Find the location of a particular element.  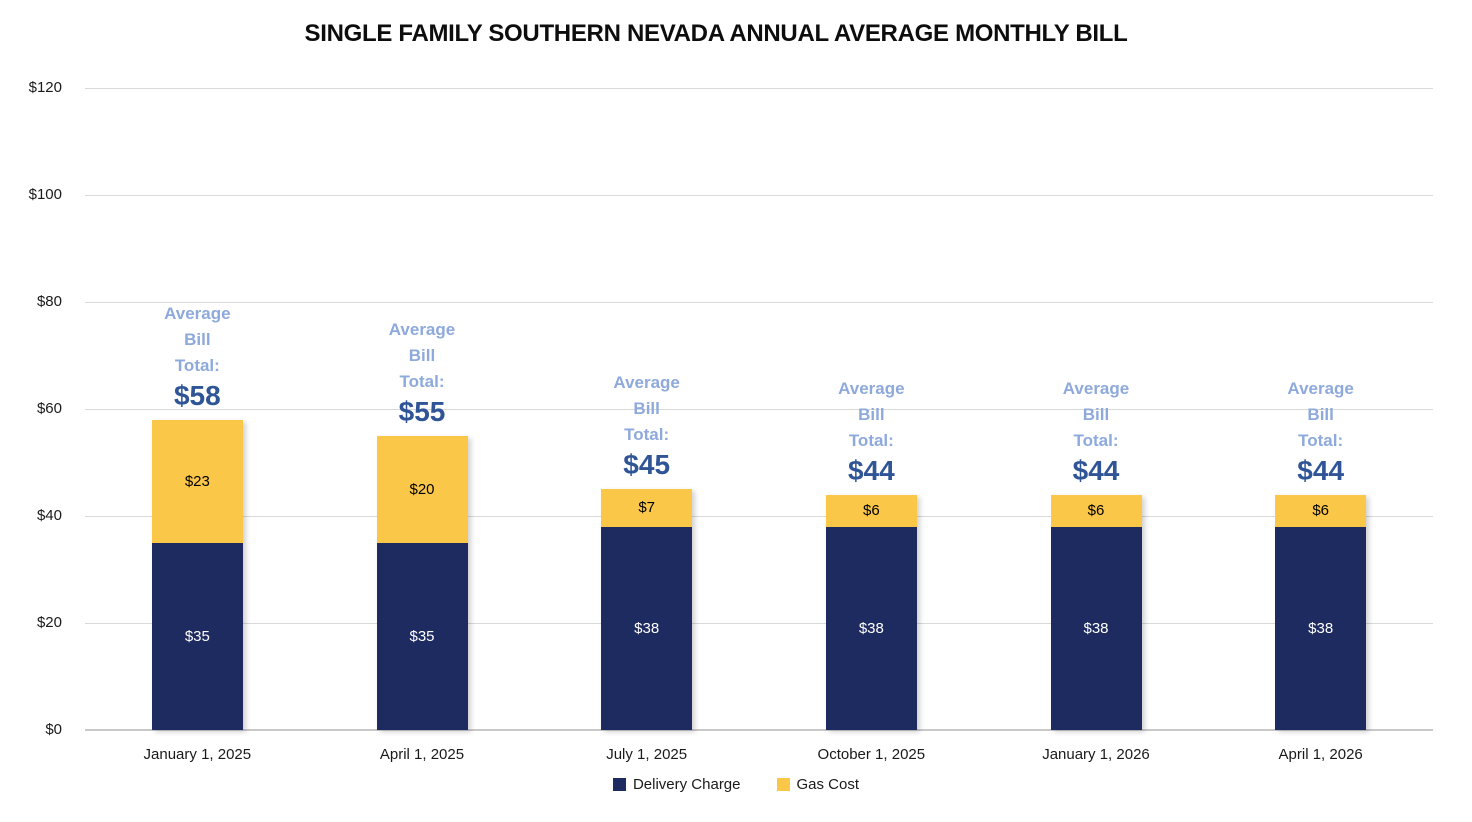

total-value-label: $45 is located at coordinates (647, 465).